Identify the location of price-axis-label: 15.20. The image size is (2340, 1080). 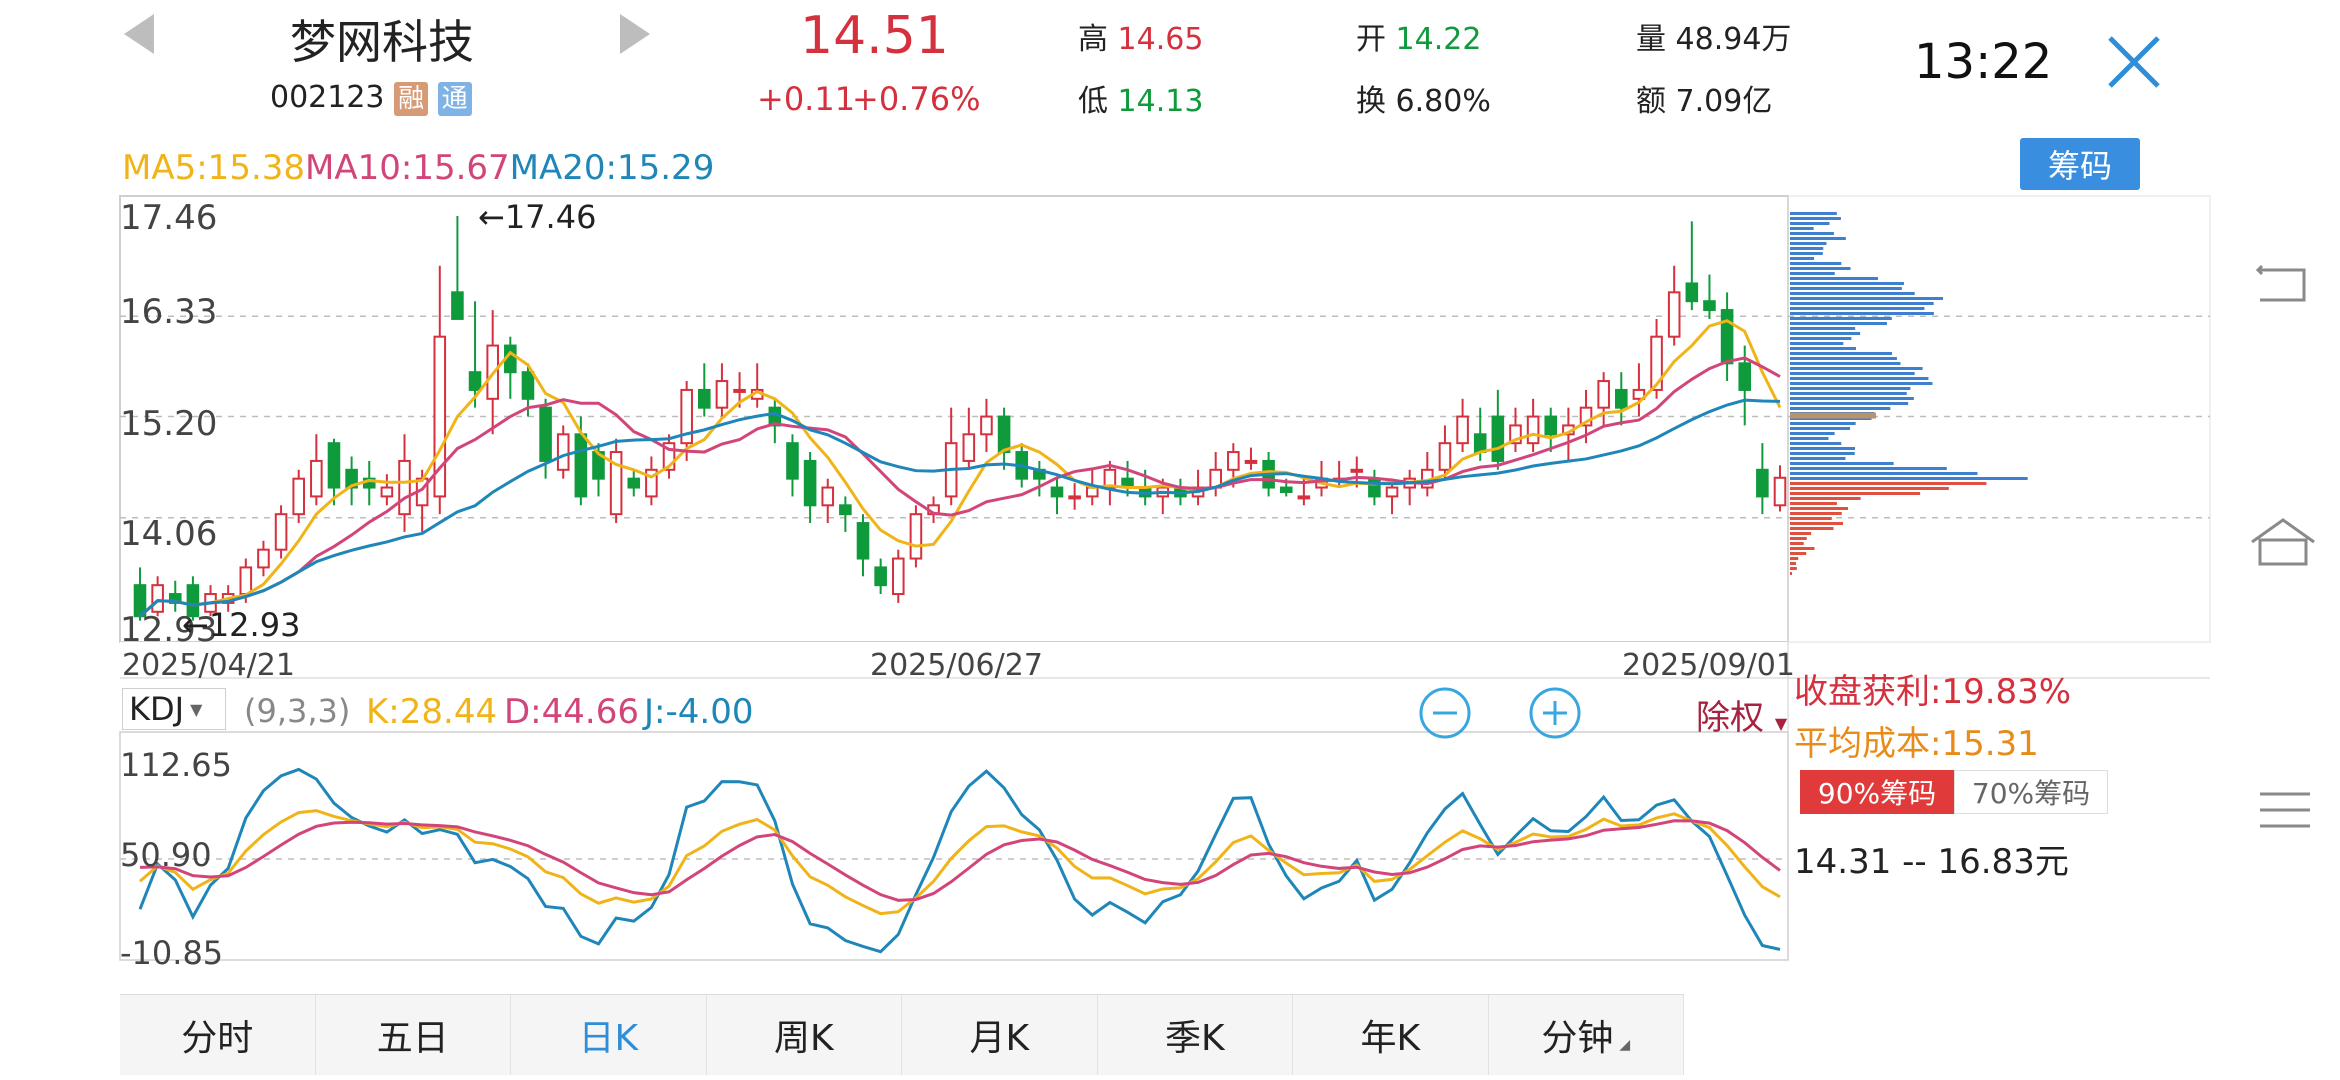
(168, 424).